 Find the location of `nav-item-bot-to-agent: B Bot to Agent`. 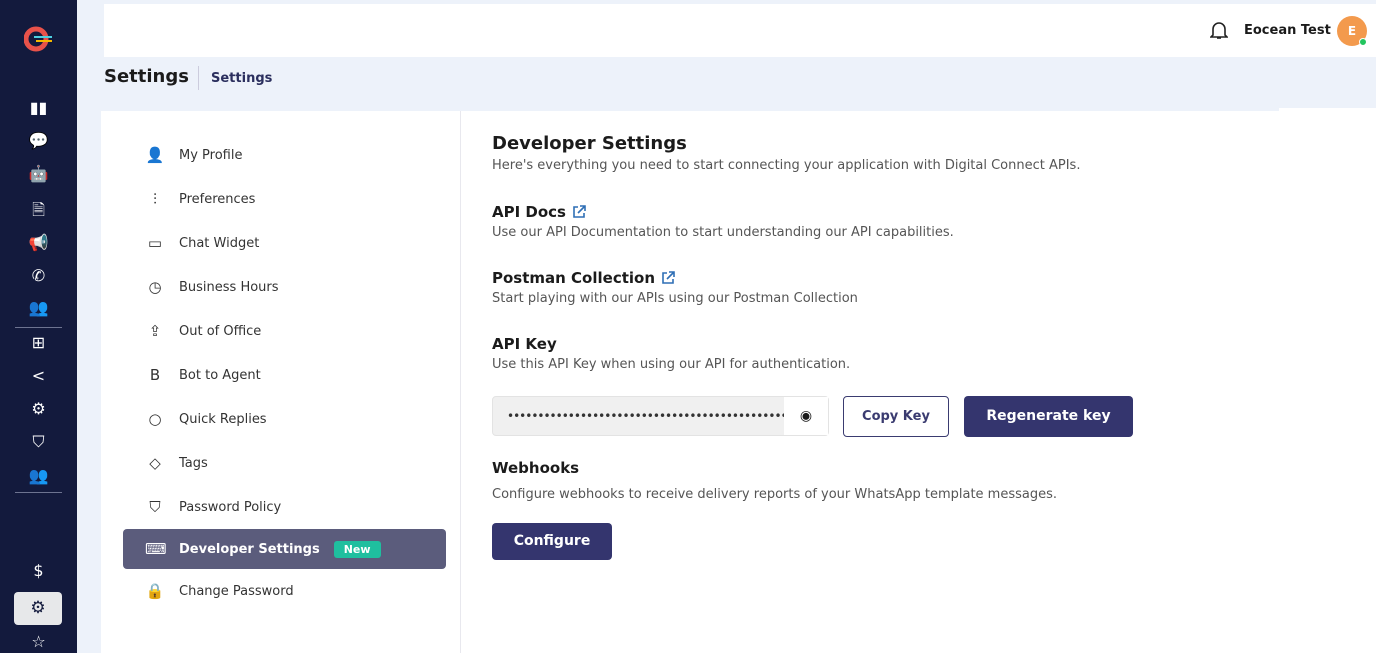

nav-item-bot-to-agent: B Bot to Agent is located at coordinates (284, 375).